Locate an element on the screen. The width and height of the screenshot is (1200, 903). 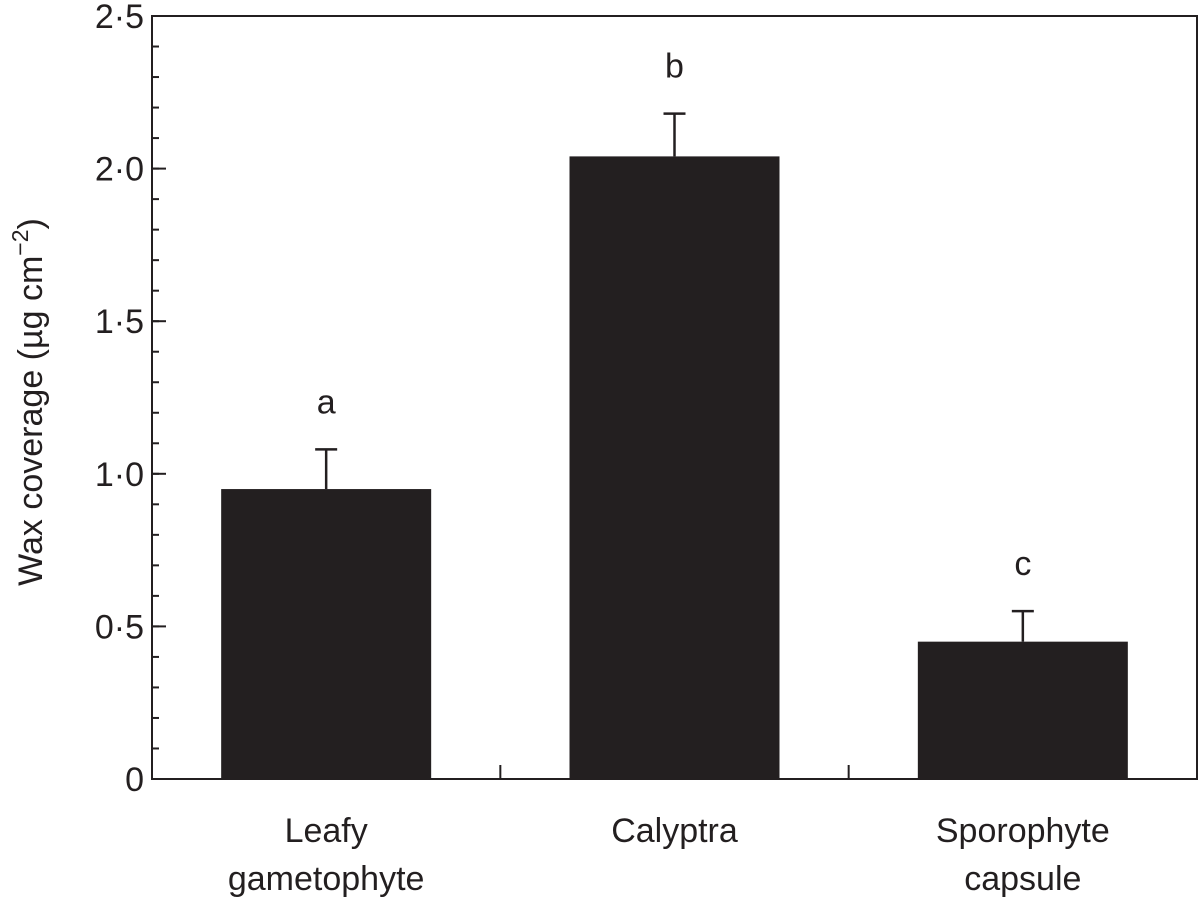
x-category-label: Calyptra is located at coordinates (674, 831).